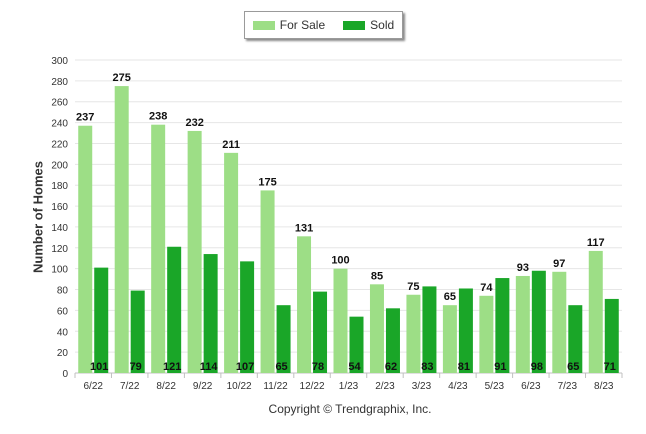  I want to click on x-tick-label: 3/23, so click(422, 386).